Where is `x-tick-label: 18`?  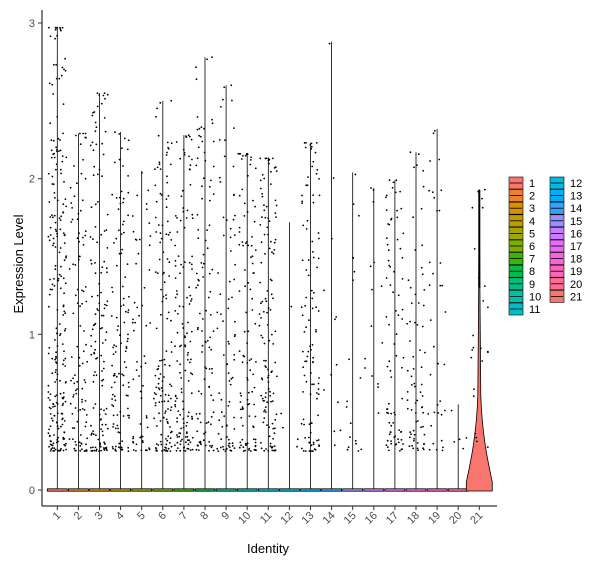 x-tick-label: 18 is located at coordinates (413, 518).